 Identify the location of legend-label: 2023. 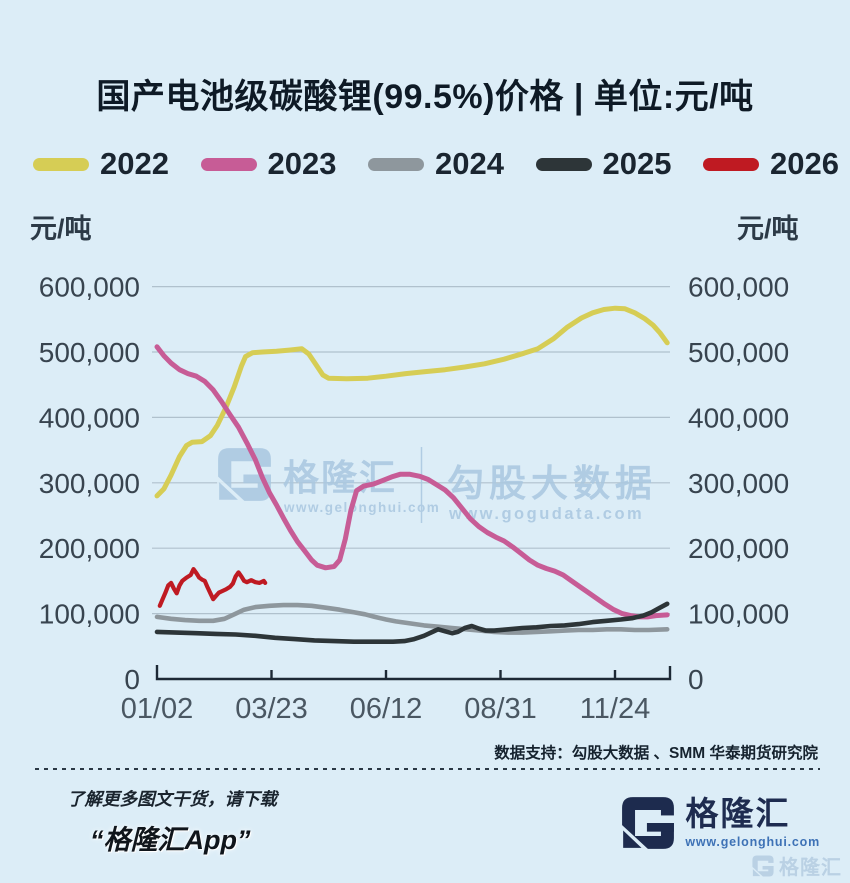
(302, 163).